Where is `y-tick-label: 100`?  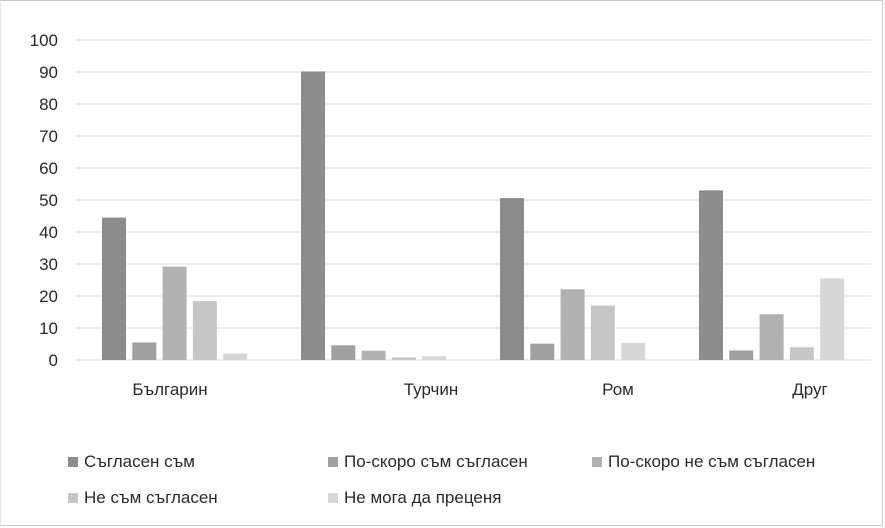
y-tick-label: 100 is located at coordinates (44, 40).